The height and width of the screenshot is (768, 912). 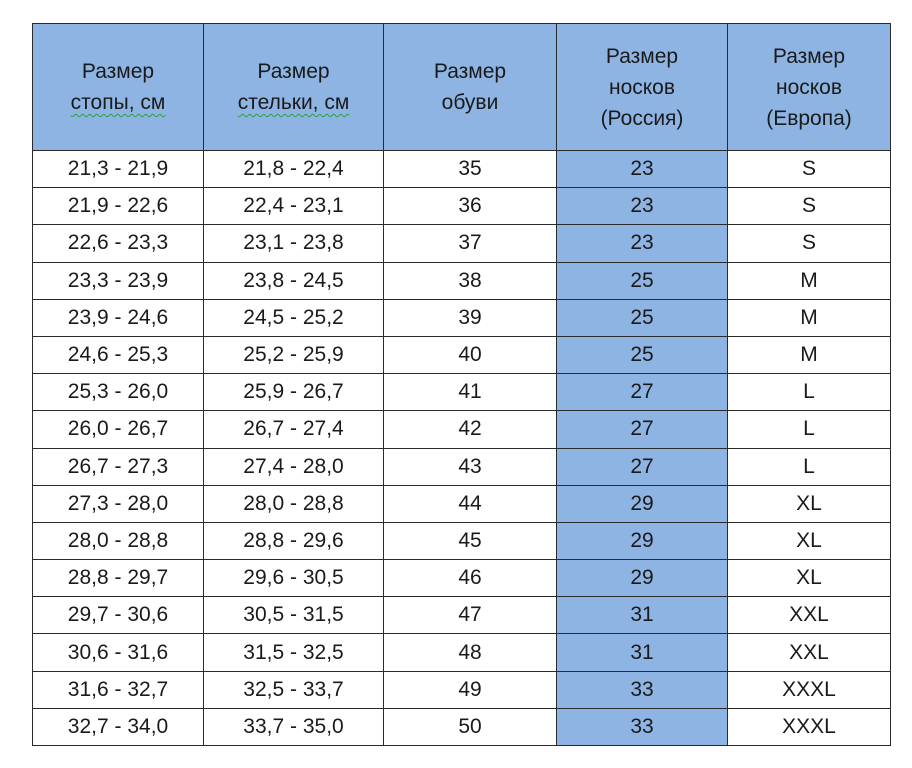 I want to click on shoe-size-cell: 37, so click(x=470, y=243).